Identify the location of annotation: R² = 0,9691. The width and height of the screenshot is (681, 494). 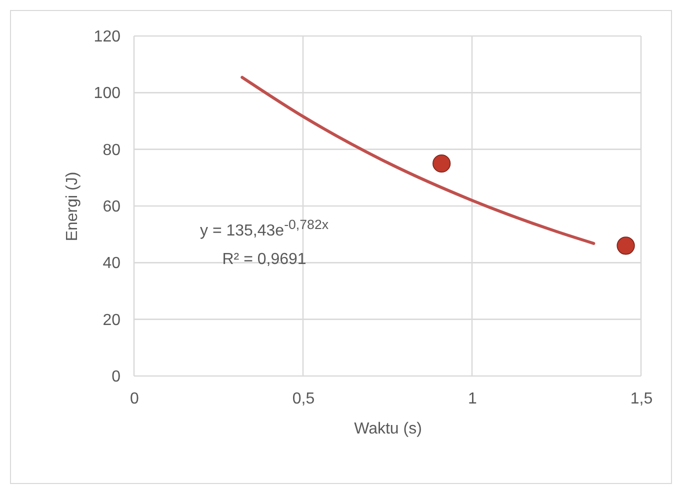
(264, 260).